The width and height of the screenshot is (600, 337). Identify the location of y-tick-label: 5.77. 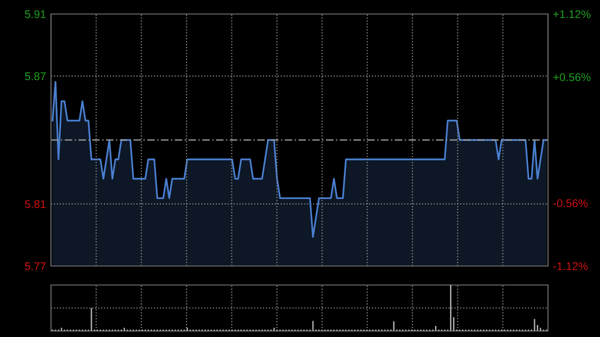
(35, 266).